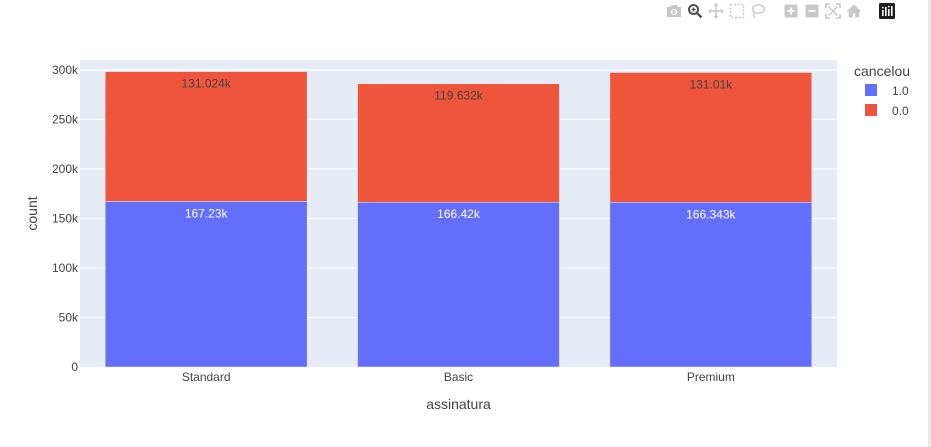 This screenshot has width=931, height=447. Describe the element at coordinates (711, 377) in the screenshot. I see `x-tick-label: Premium` at that location.